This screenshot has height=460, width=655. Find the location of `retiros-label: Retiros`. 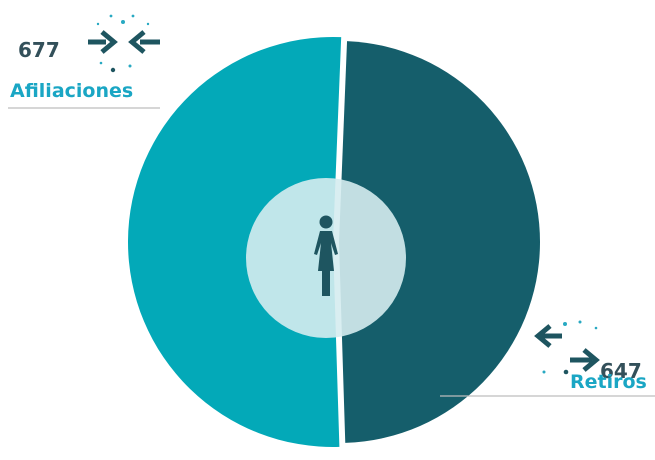

retiros-label: Retiros is located at coordinates (608, 382).